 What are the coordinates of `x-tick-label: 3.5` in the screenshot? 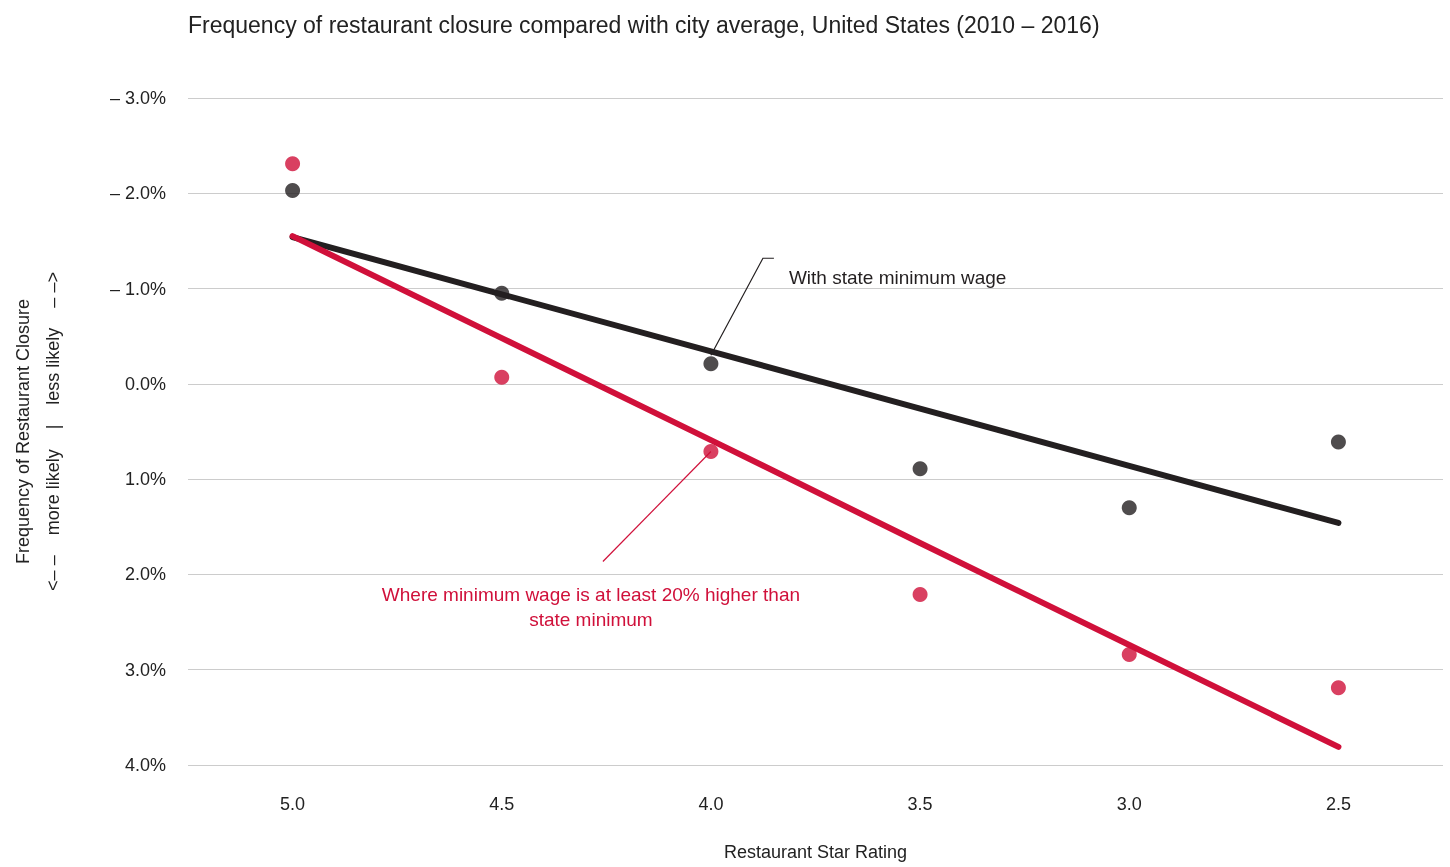 It's located at (920, 804).